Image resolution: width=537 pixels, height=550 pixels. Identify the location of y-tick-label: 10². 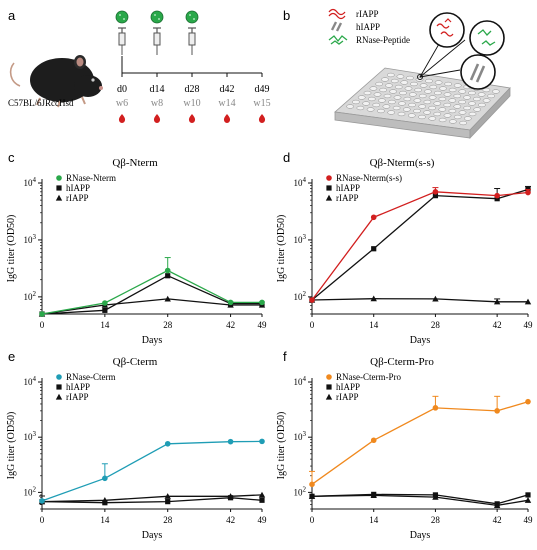
(300, 491).